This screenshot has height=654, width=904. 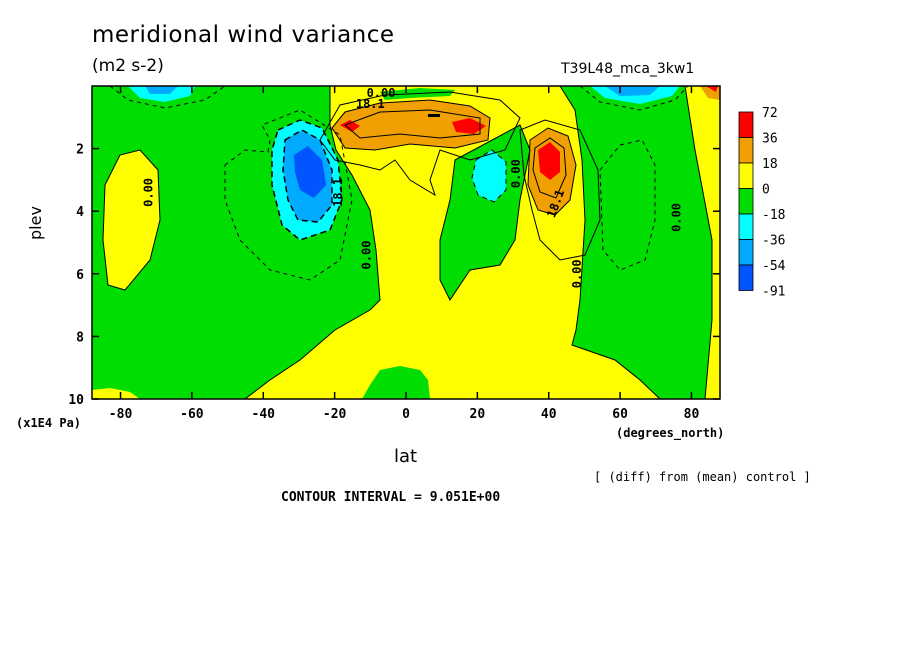 I want to click on field-yellow-left, so click(x=131, y=220).